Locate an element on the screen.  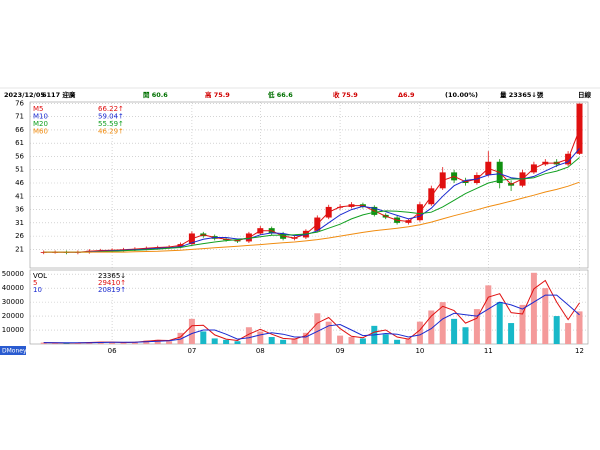
x-tick-label: 06 is located at coordinates (112, 351).